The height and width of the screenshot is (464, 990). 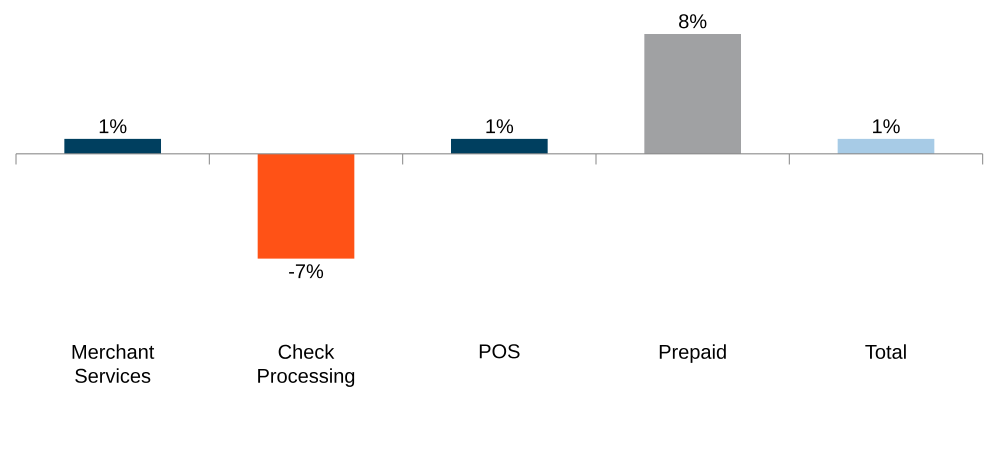 What do you see at coordinates (306, 271) in the screenshot?
I see `data-label: -7%` at bounding box center [306, 271].